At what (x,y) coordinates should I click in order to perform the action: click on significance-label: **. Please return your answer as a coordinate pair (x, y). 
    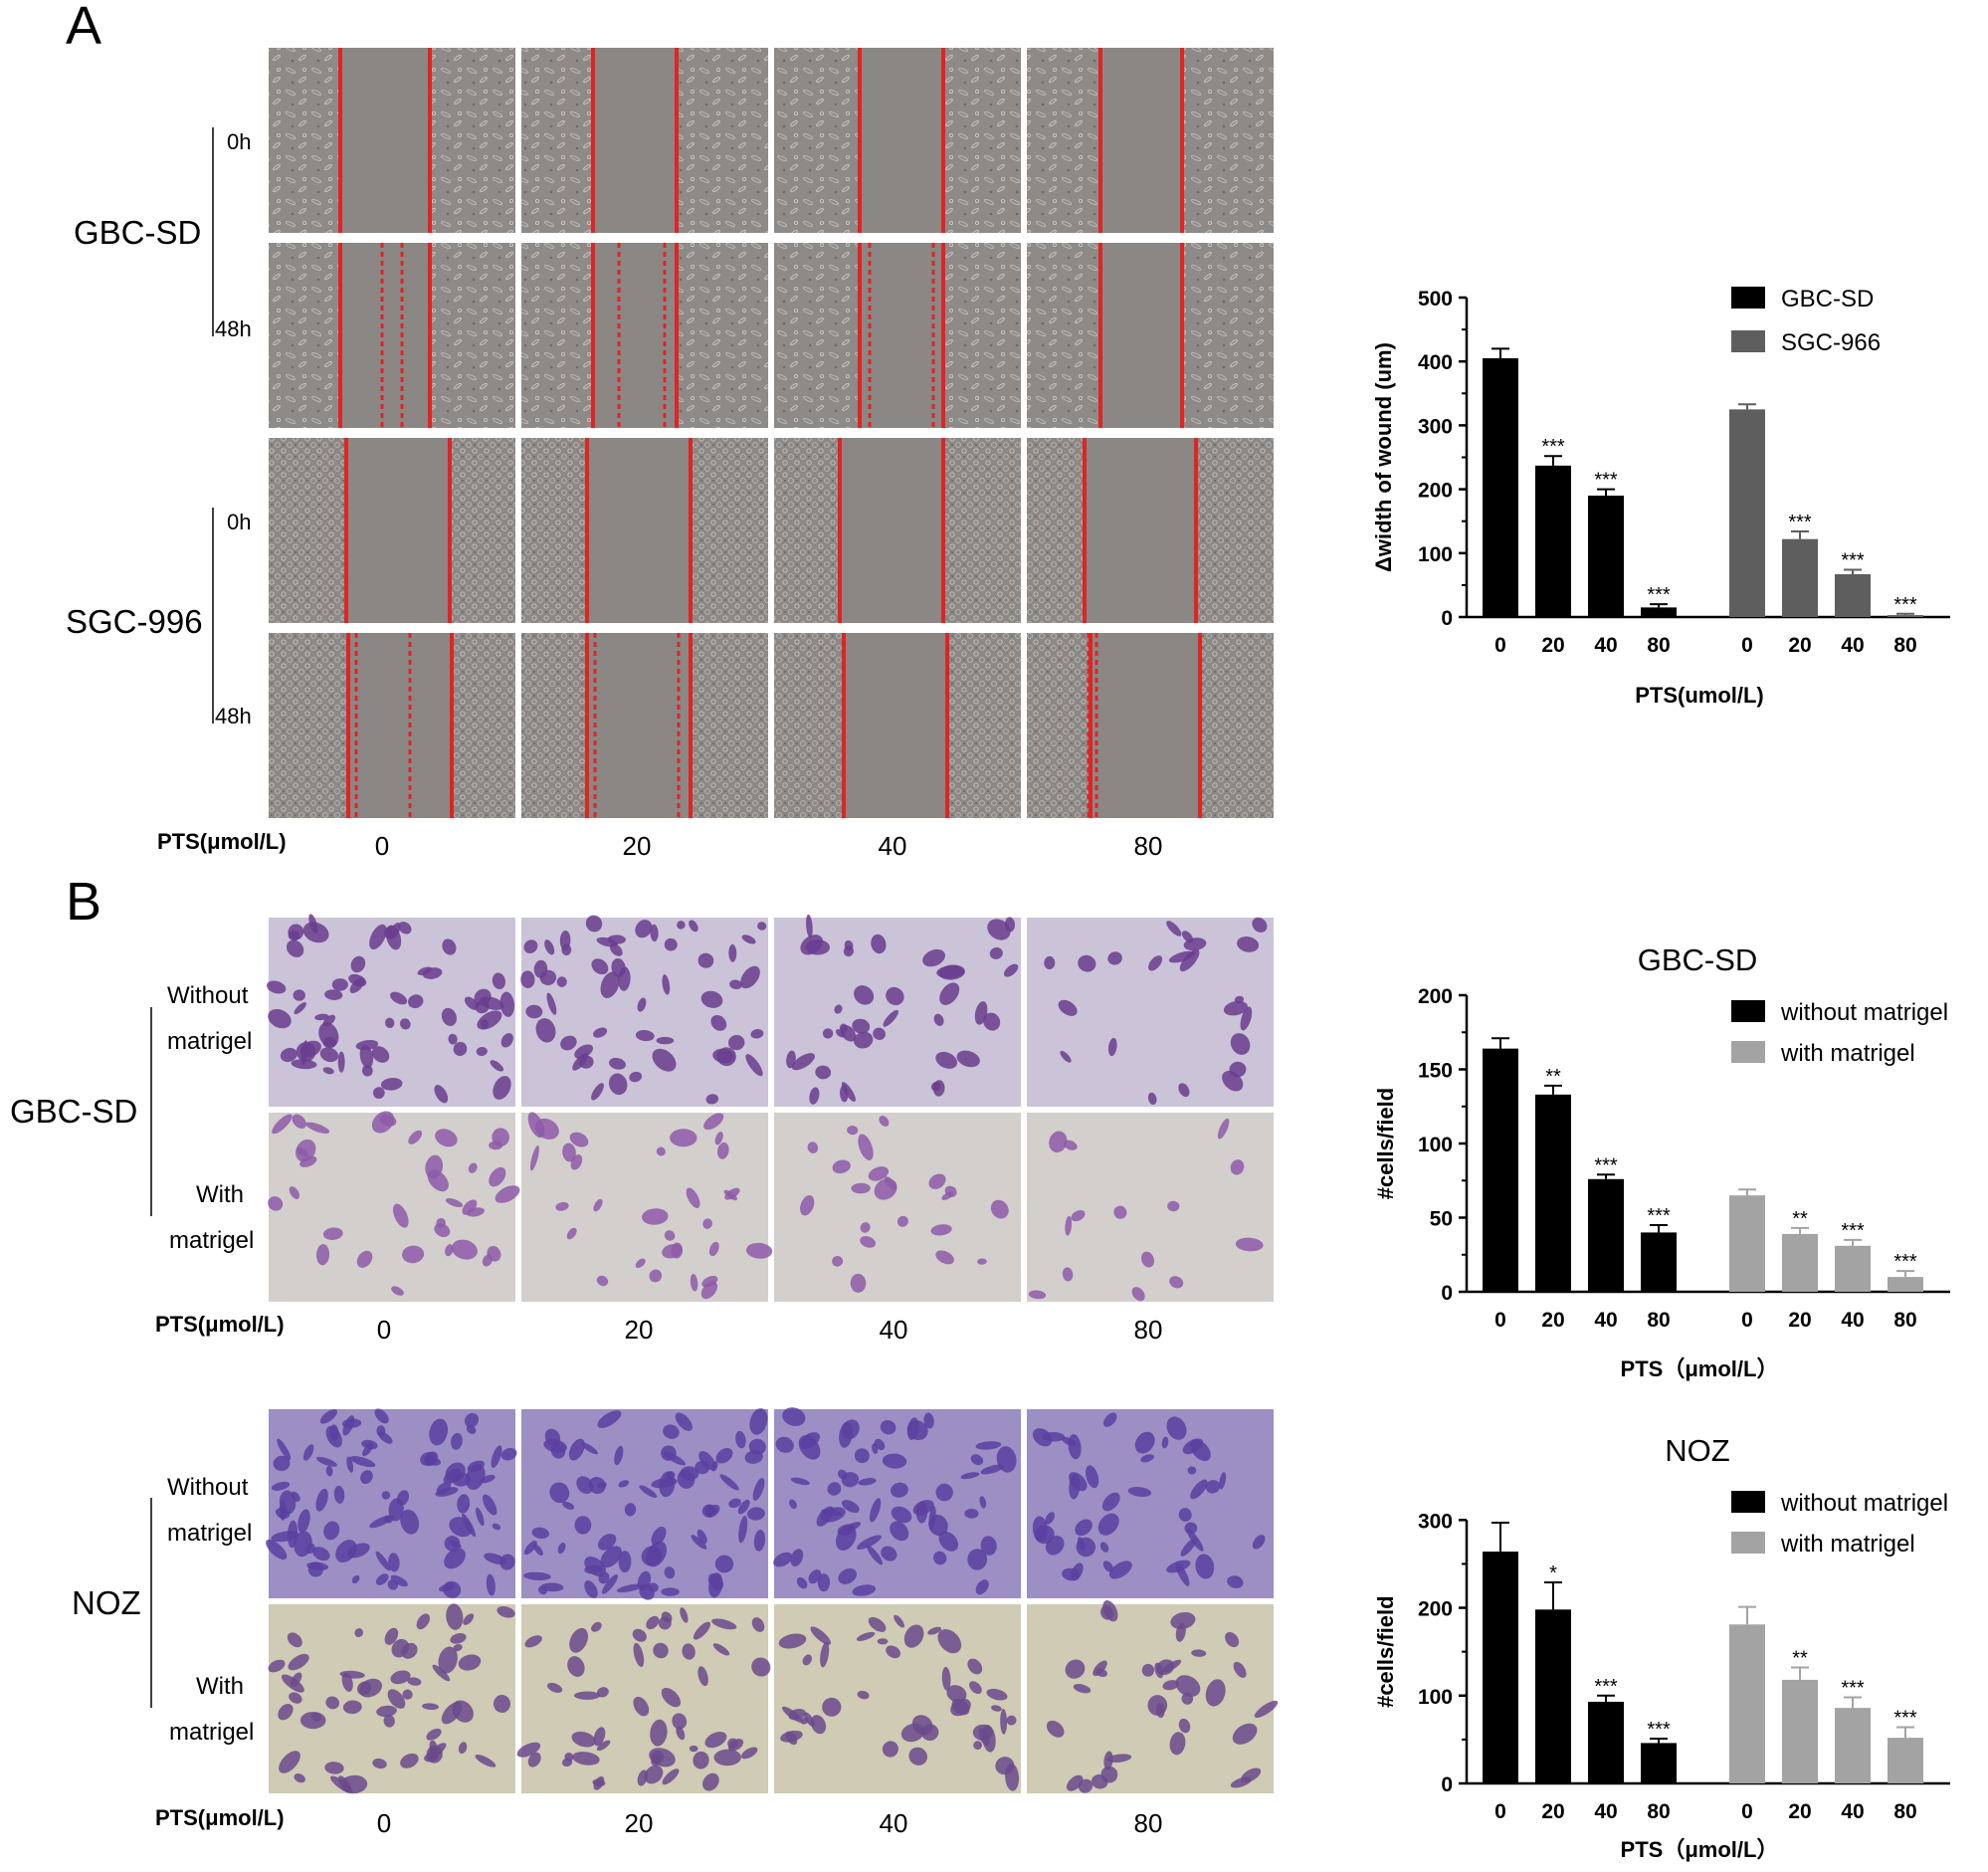
    Looking at the image, I should click on (1553, 1077).